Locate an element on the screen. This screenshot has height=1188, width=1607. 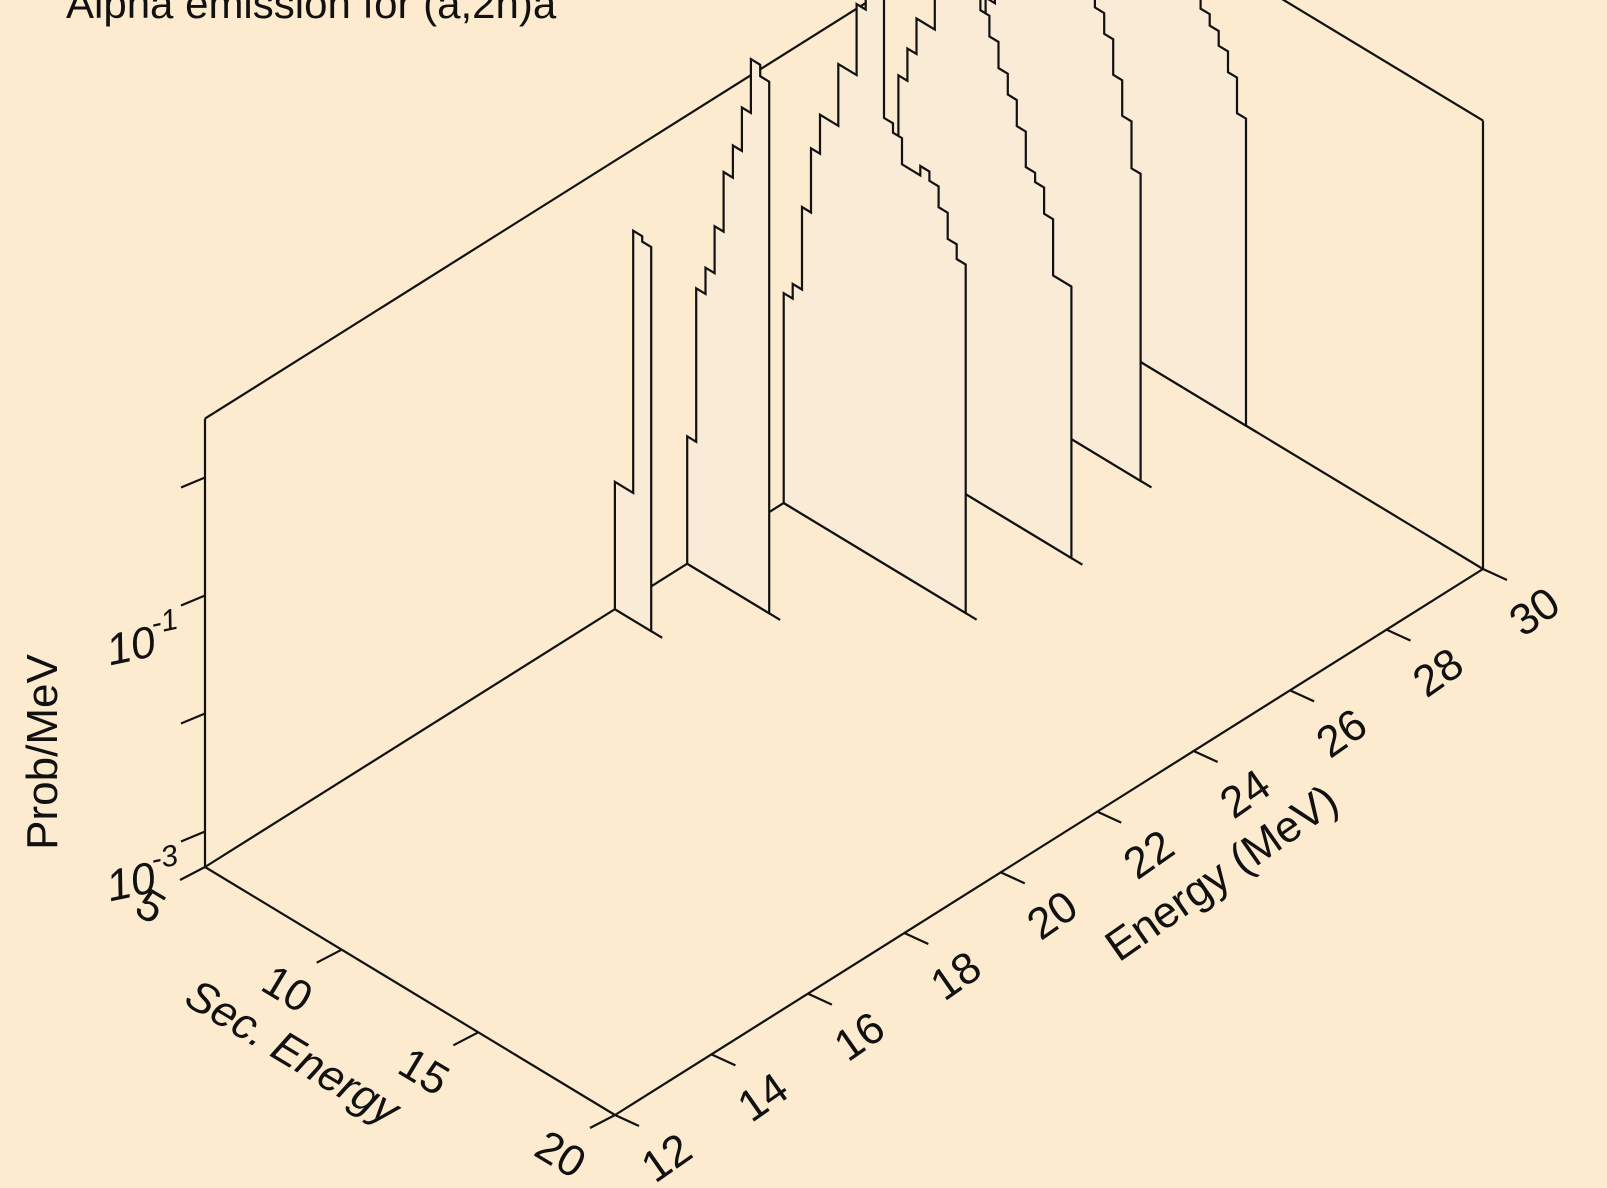
sec-energy-tick-label: 20 is located at coordinates (560, 1154).